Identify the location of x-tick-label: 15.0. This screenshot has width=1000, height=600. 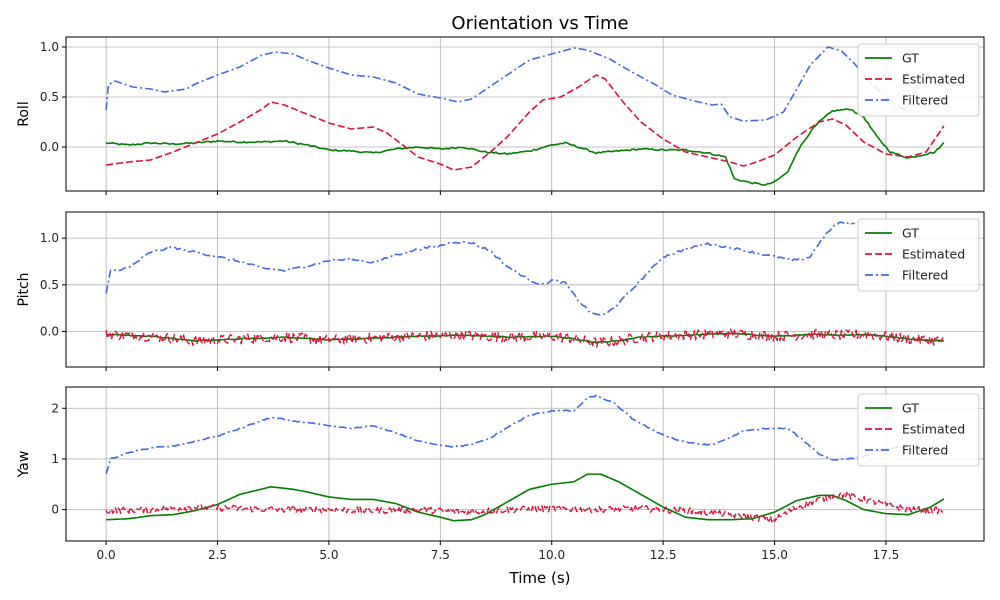
(774, 555).